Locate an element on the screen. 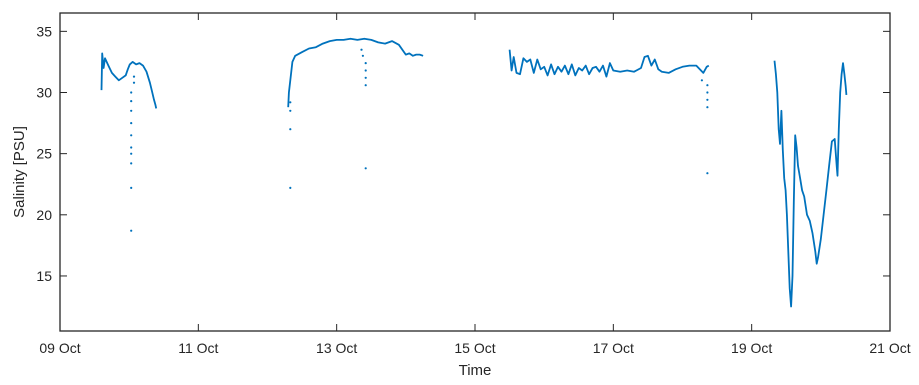  x-tick-label: 09 Oct is located at coordinates (59, 348).